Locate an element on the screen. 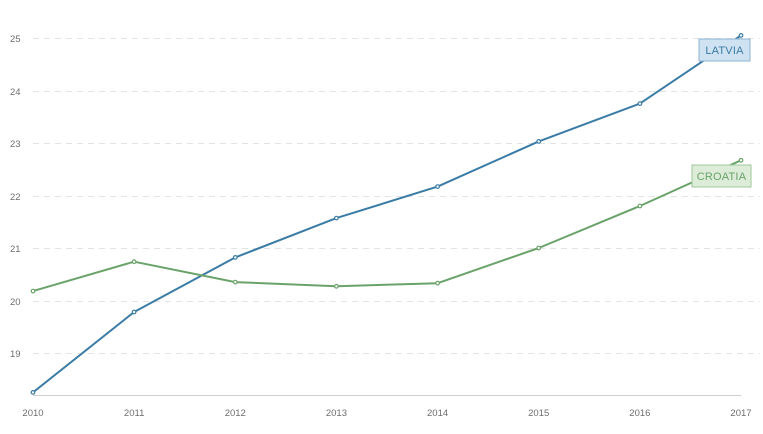 The image size is (763, 434). x-tick-label: 2015 is located at coordinates (538, 413).